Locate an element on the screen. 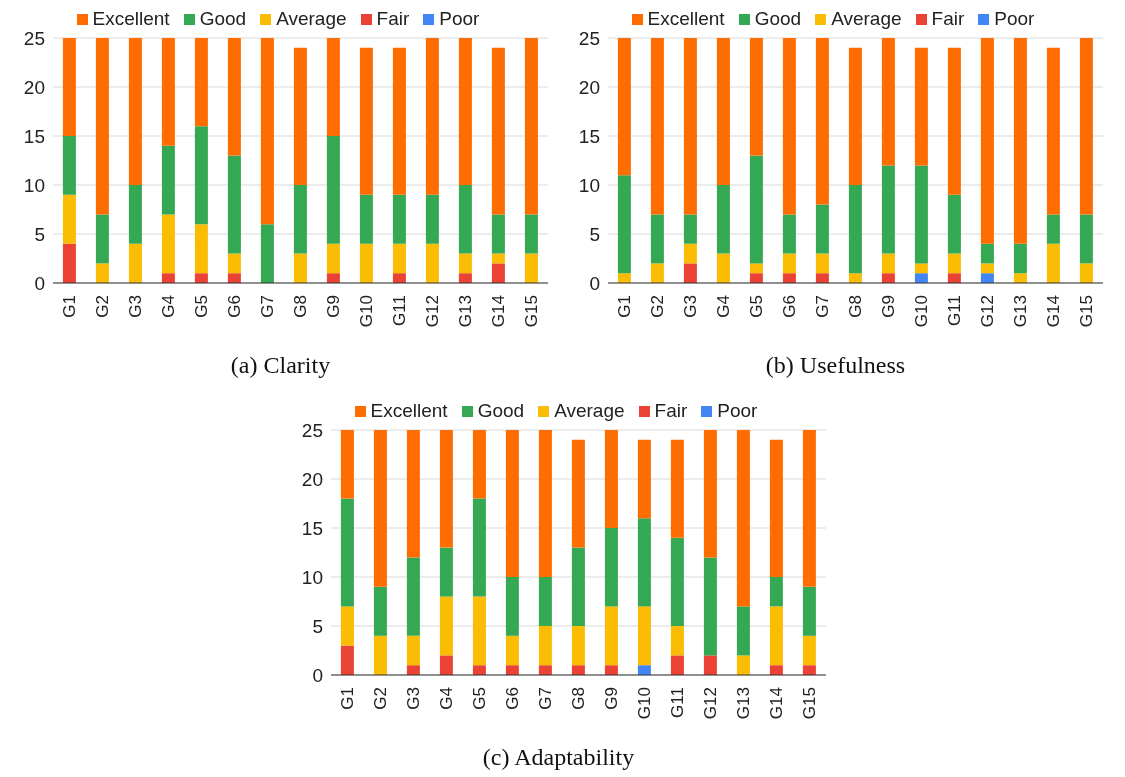  x-tick-label: G3 is located at coordinates (135, 306).